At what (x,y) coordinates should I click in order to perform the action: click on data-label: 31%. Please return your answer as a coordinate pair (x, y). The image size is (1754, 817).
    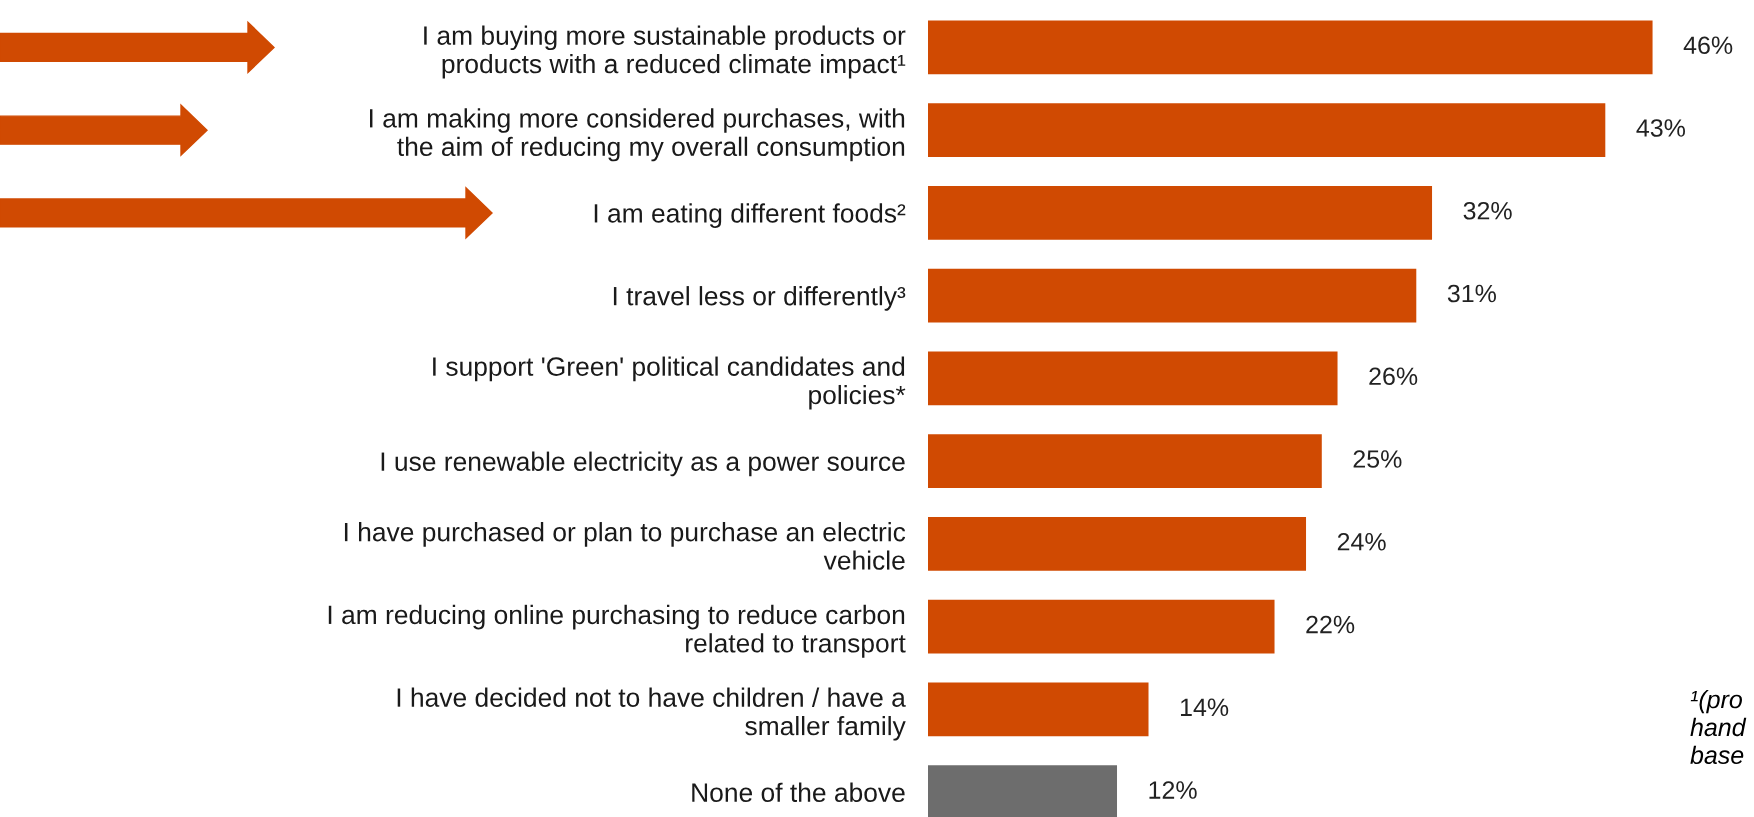
    Looking at the image, I should click on (1471, 293).